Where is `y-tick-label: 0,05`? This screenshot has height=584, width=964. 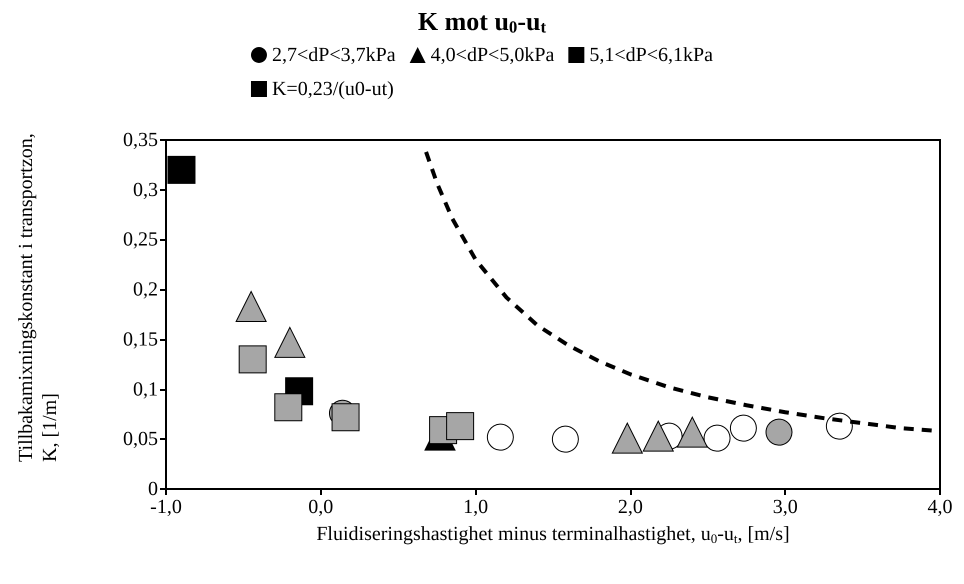 y-tick-label: 0,05 is located at coordinates (140, 439).